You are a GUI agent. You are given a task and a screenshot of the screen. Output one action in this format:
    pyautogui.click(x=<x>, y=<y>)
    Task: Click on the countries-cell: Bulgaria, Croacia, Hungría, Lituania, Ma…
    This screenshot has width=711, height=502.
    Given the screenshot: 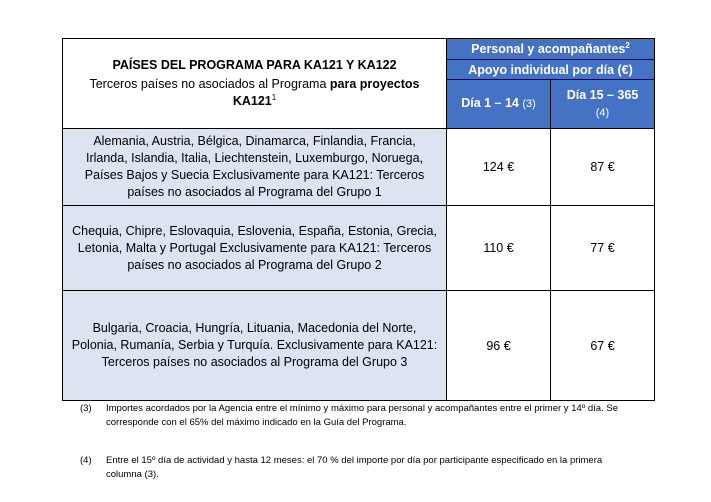 What is the action you would take?
    pyautogui.click(x=254, y=345)
    